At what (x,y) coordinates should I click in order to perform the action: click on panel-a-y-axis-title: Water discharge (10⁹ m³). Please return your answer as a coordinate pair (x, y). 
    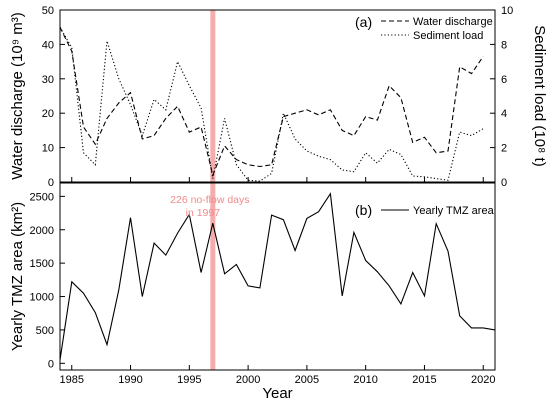
    Looking at the image, I should click on (17, 96).